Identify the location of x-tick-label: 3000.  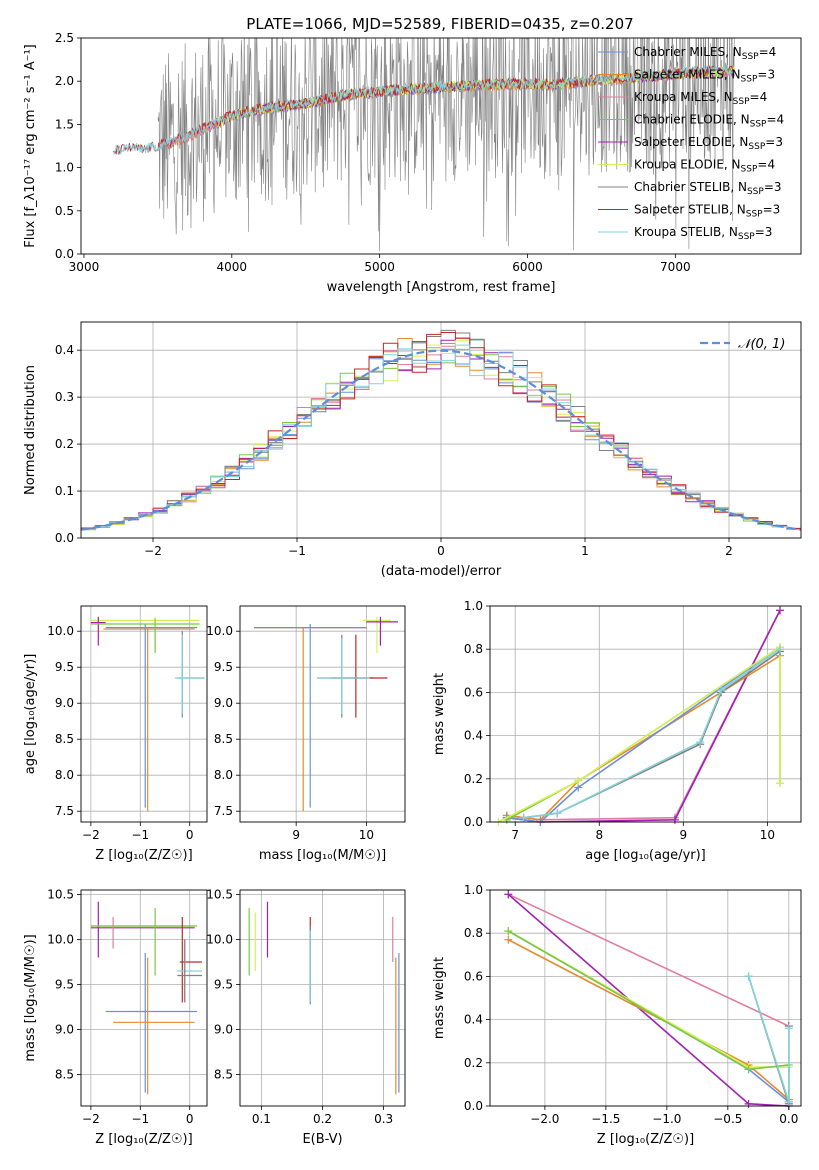
(84, 267).